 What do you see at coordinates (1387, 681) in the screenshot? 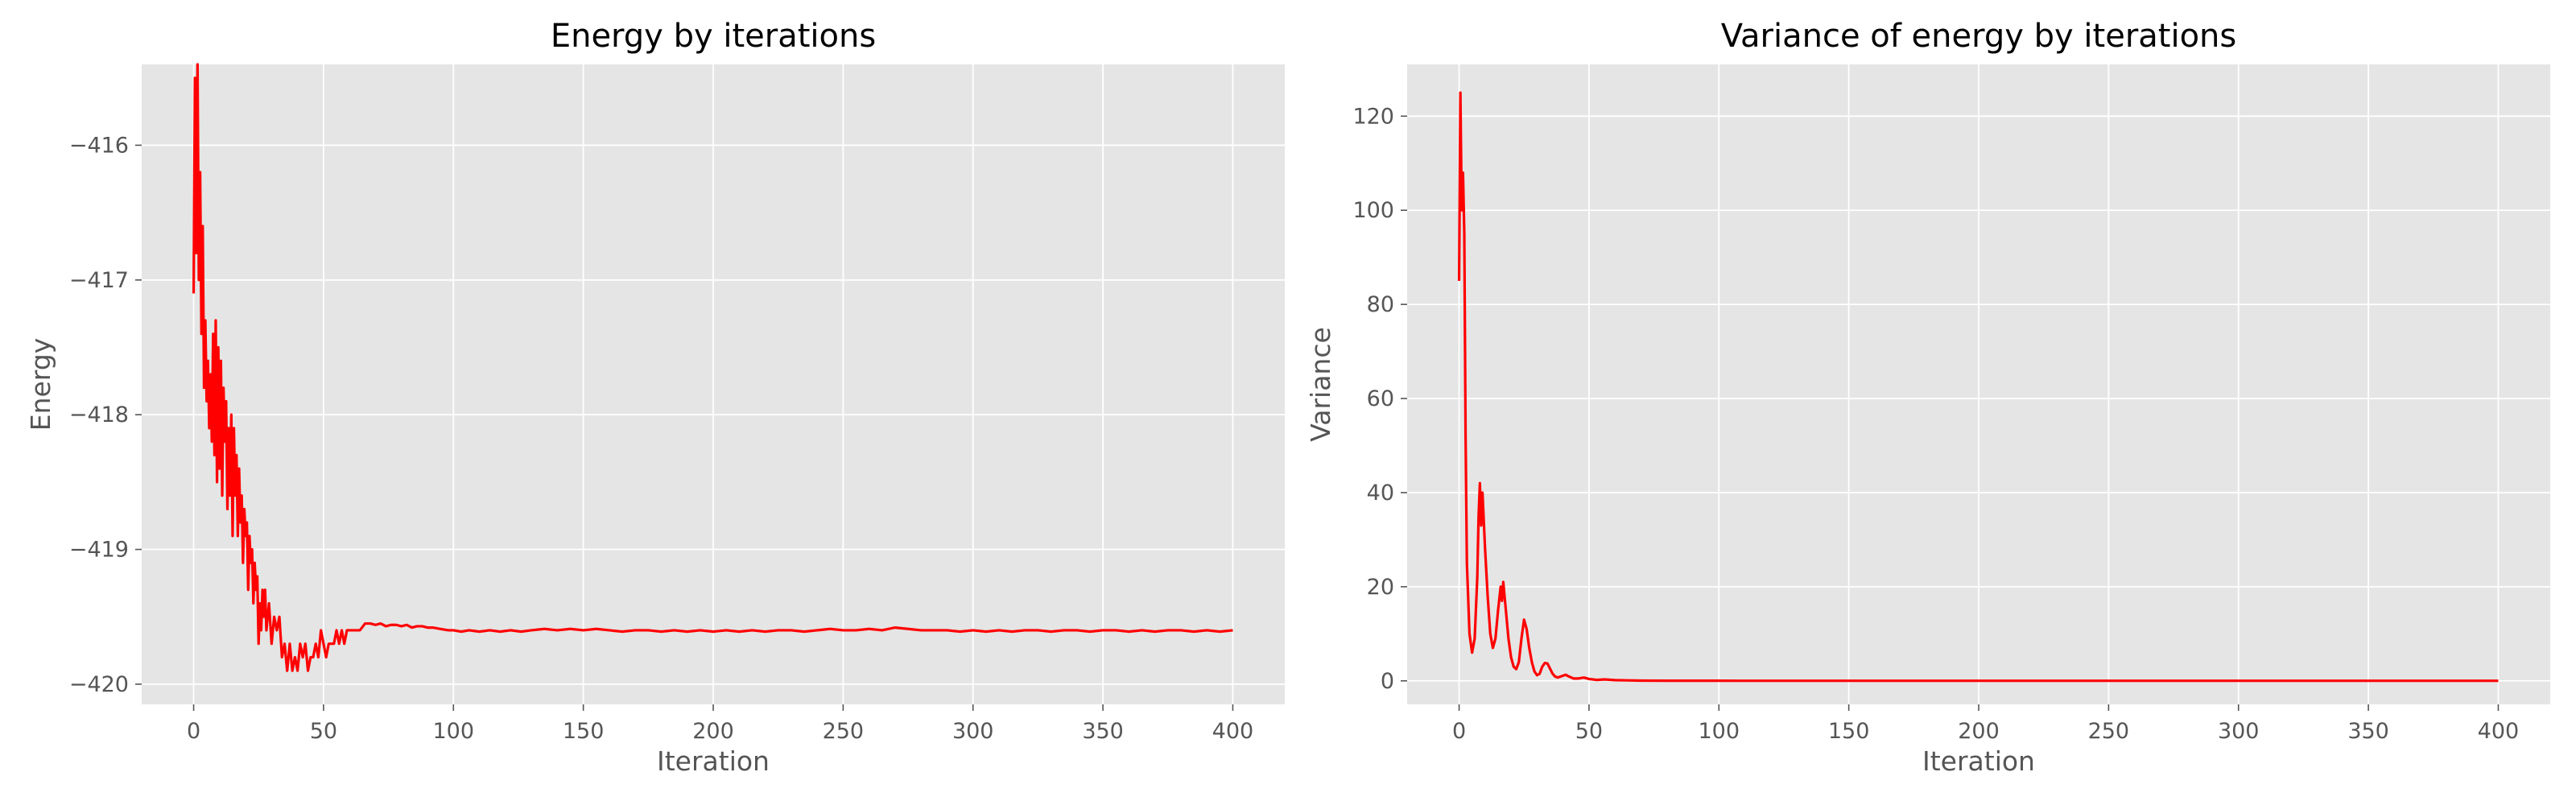
I see `y-tick-label: 0` at bounding box center [1387, 681].